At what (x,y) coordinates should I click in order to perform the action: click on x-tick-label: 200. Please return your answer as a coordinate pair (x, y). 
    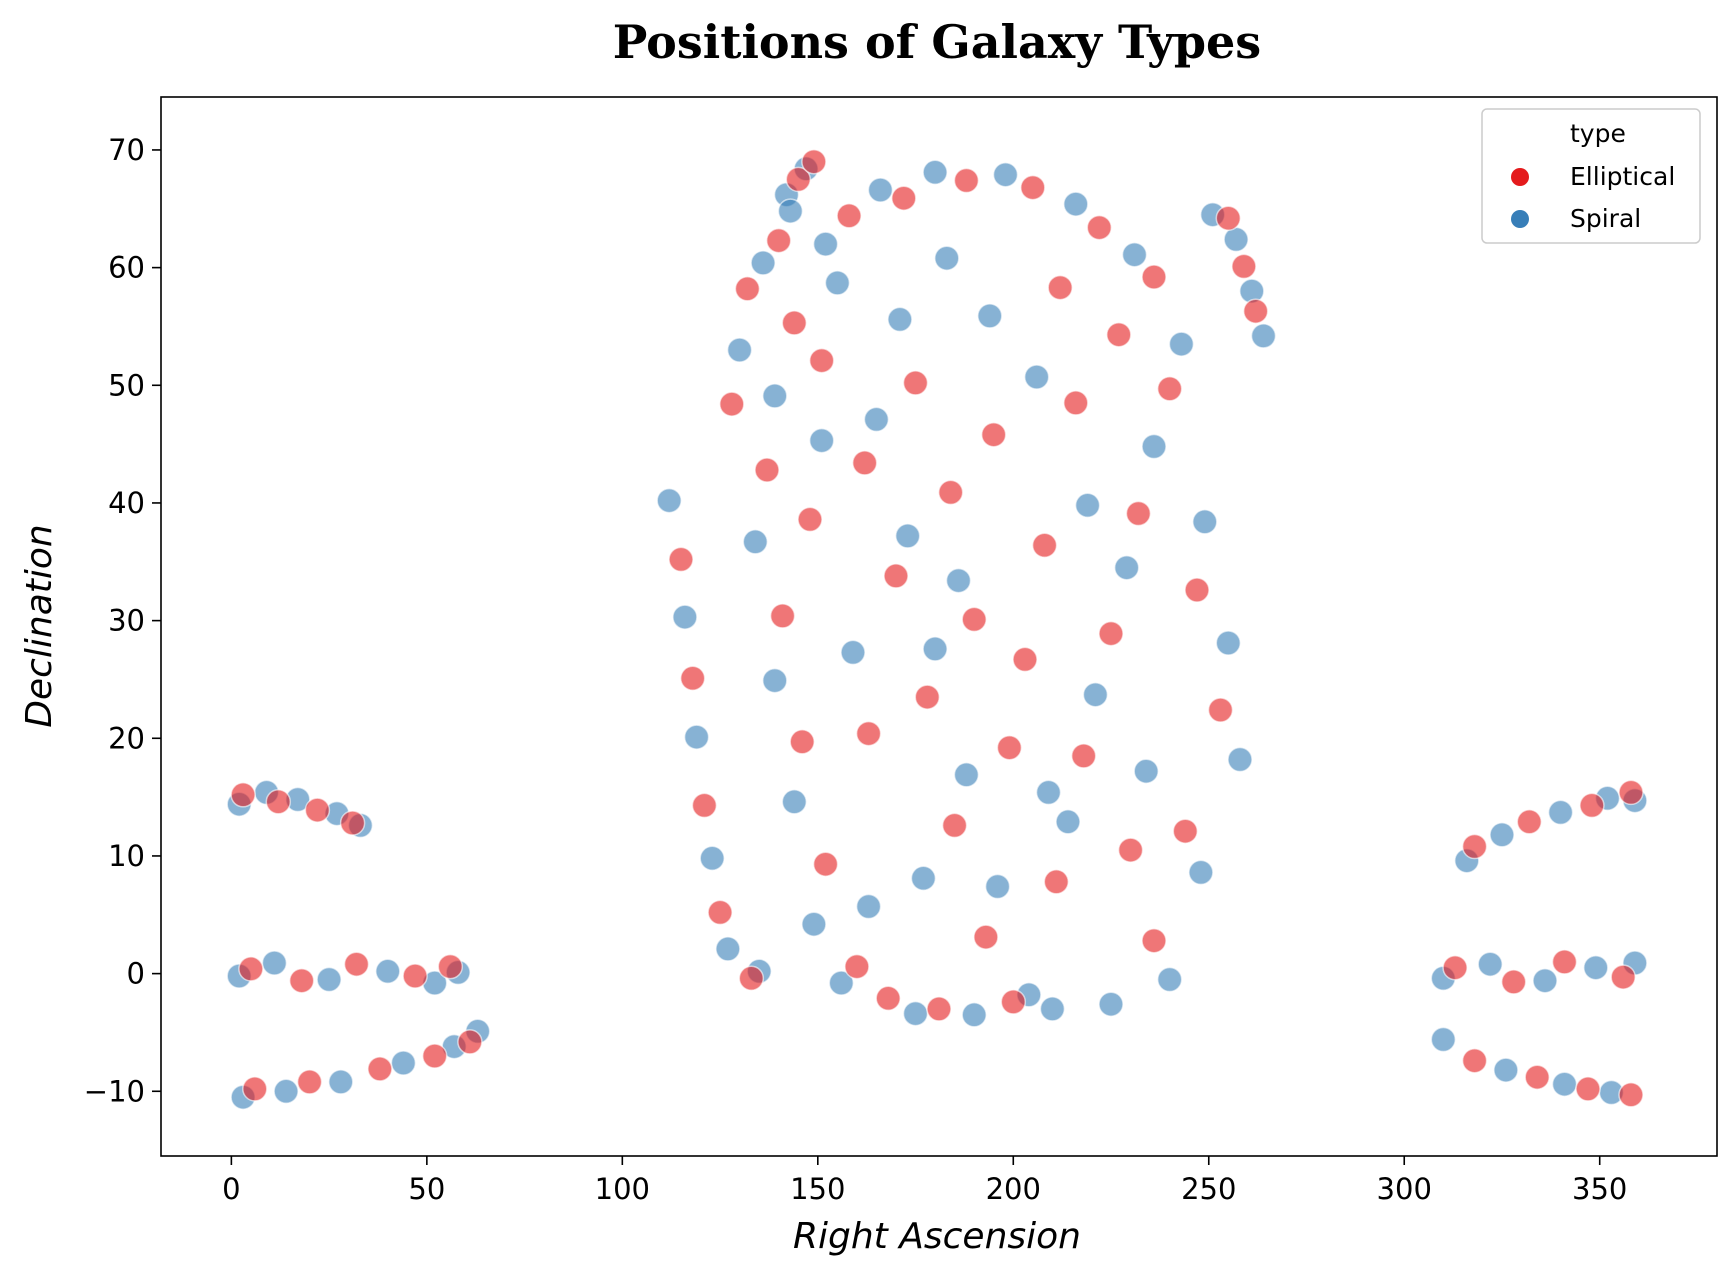
    Looking at the image, I should click on (1013, 1189).